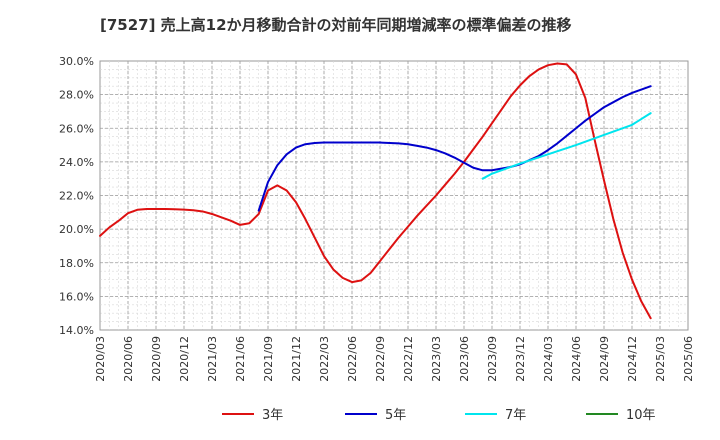 The image size is (720, 440). Describe the element at coordinates (76, 95) in the screenshot. I see `y-tick-label: 28.0%` at that location.